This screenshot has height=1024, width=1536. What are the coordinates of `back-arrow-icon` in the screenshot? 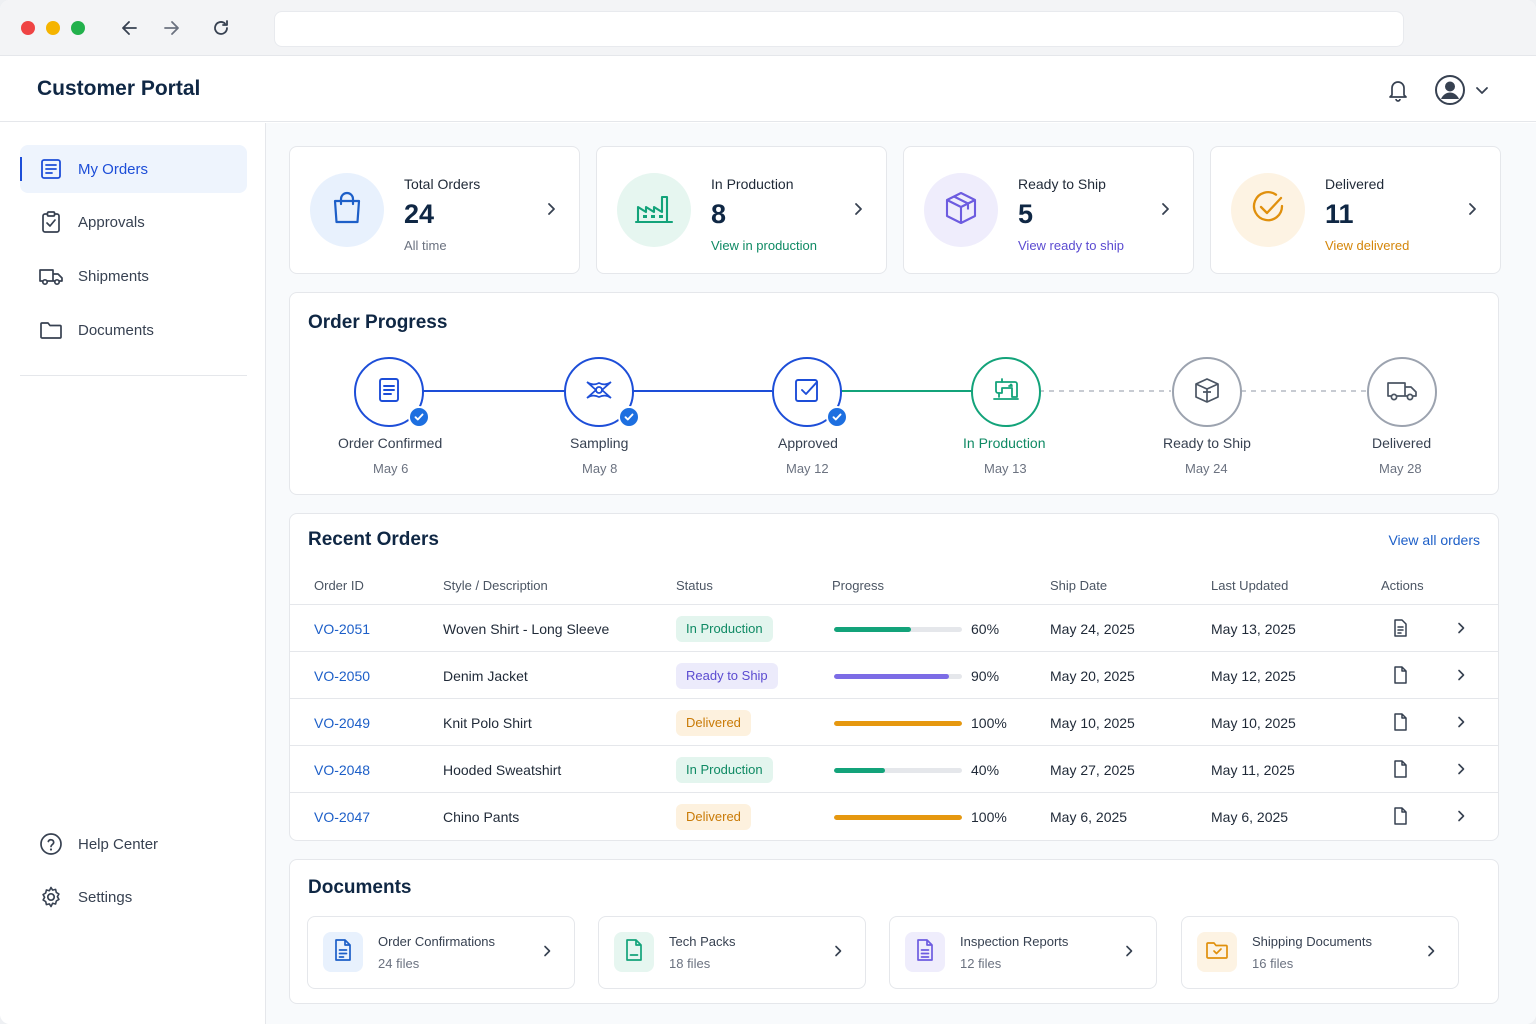 It's located at (130, 28).